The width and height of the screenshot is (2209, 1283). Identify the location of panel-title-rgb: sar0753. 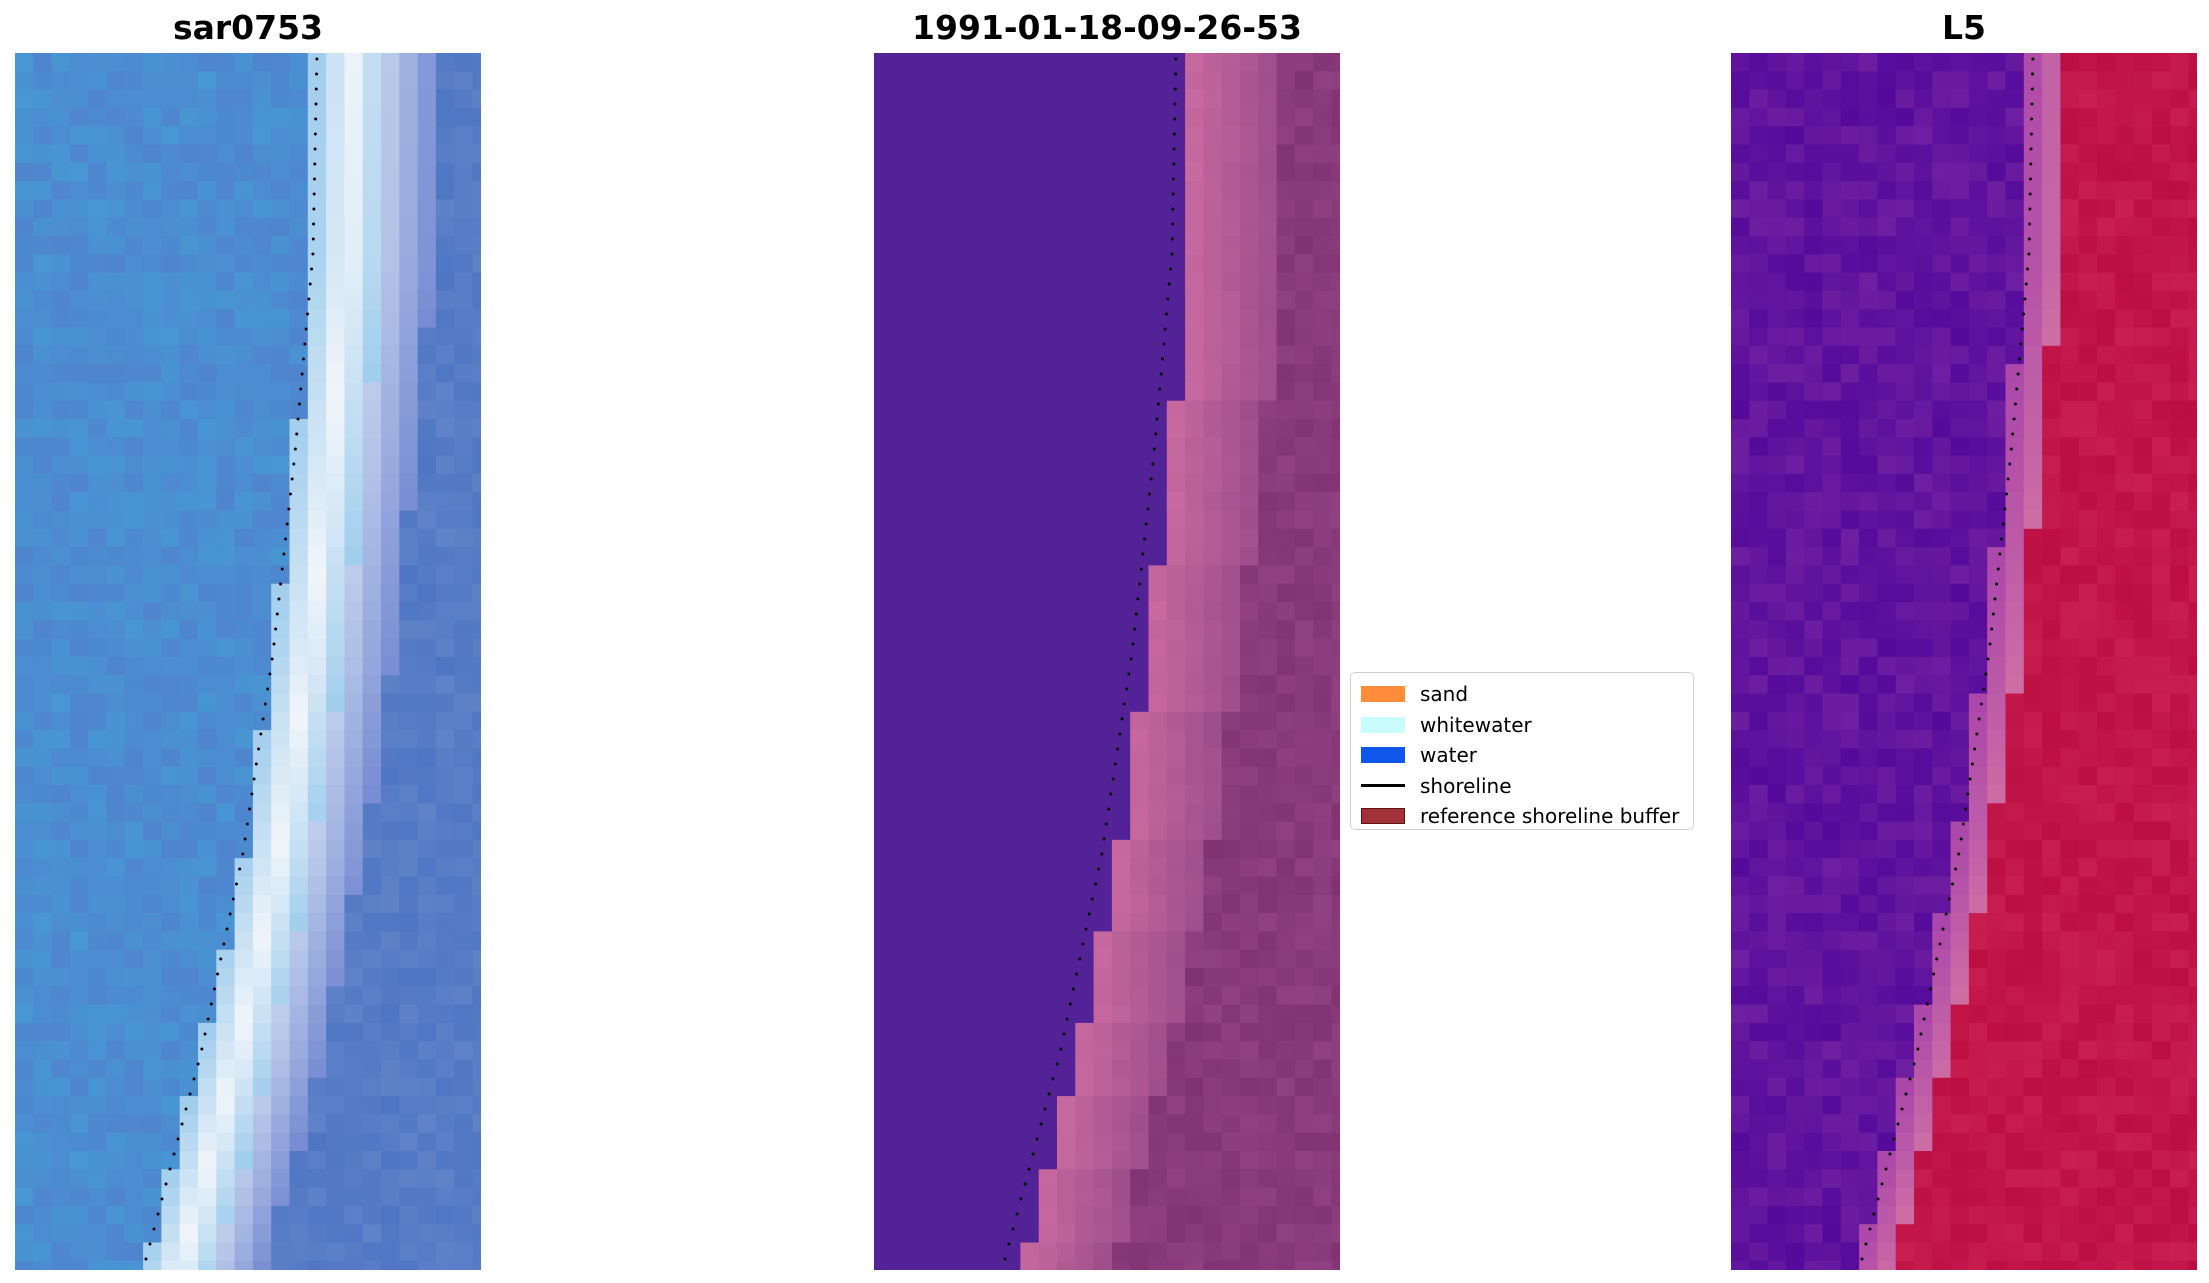
(248, 27).